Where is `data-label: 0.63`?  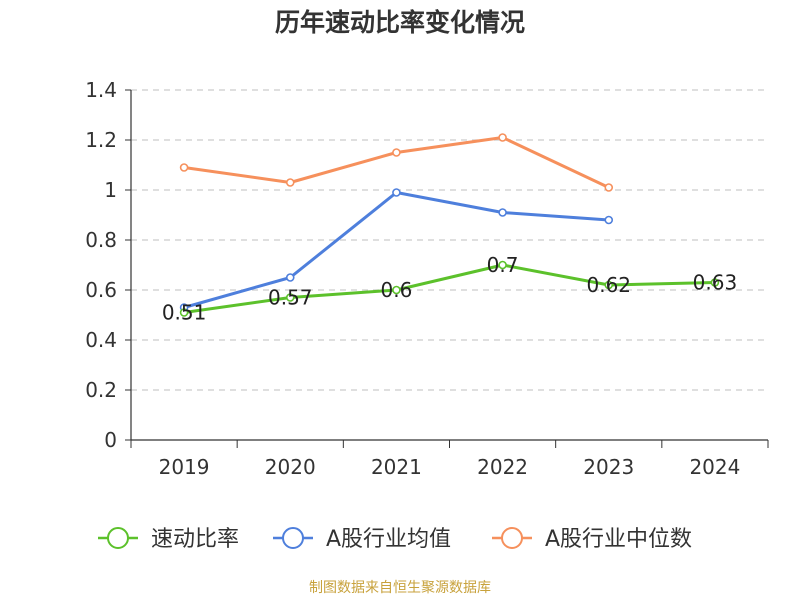
data-label: 0.63 is located at coordinates (715, 283).